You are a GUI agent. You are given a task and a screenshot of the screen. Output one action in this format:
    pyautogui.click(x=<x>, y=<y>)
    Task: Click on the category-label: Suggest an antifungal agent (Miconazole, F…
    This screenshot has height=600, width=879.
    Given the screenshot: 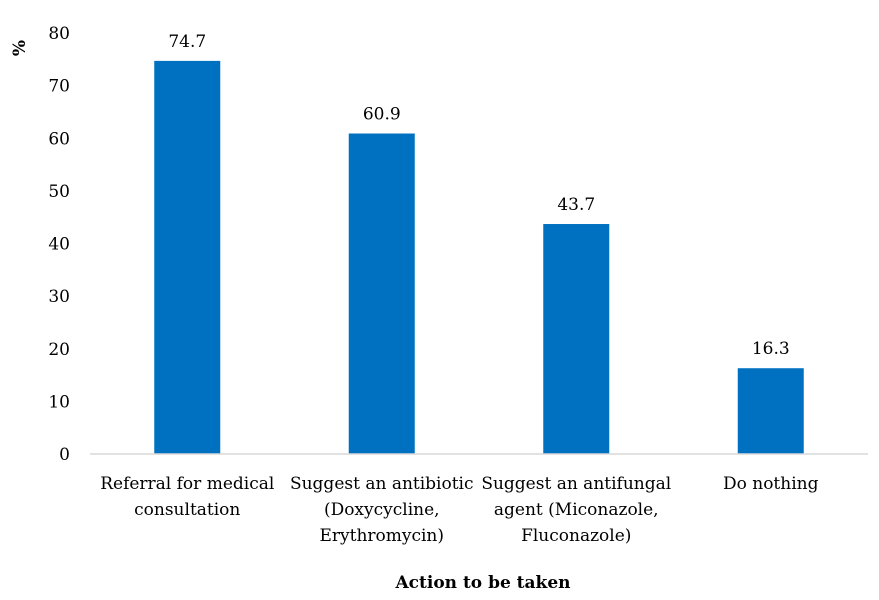 What is the action you would take?
    pyautogui.click(x=576, y=510)
    